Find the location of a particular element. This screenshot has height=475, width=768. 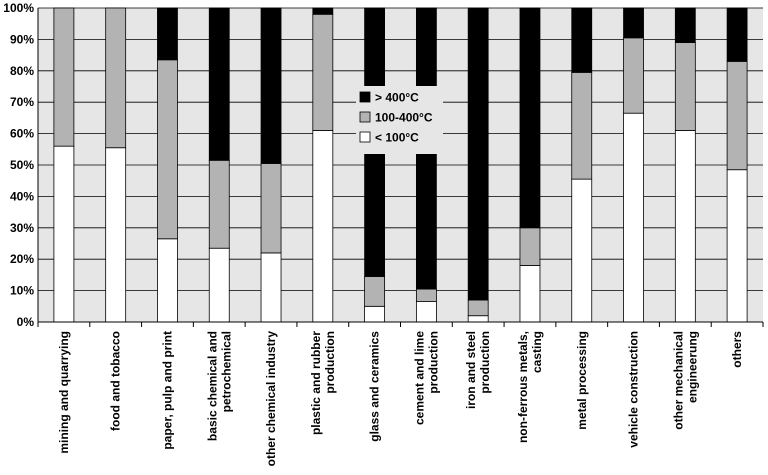

category-label: casting is located at coordinates (537, 352).